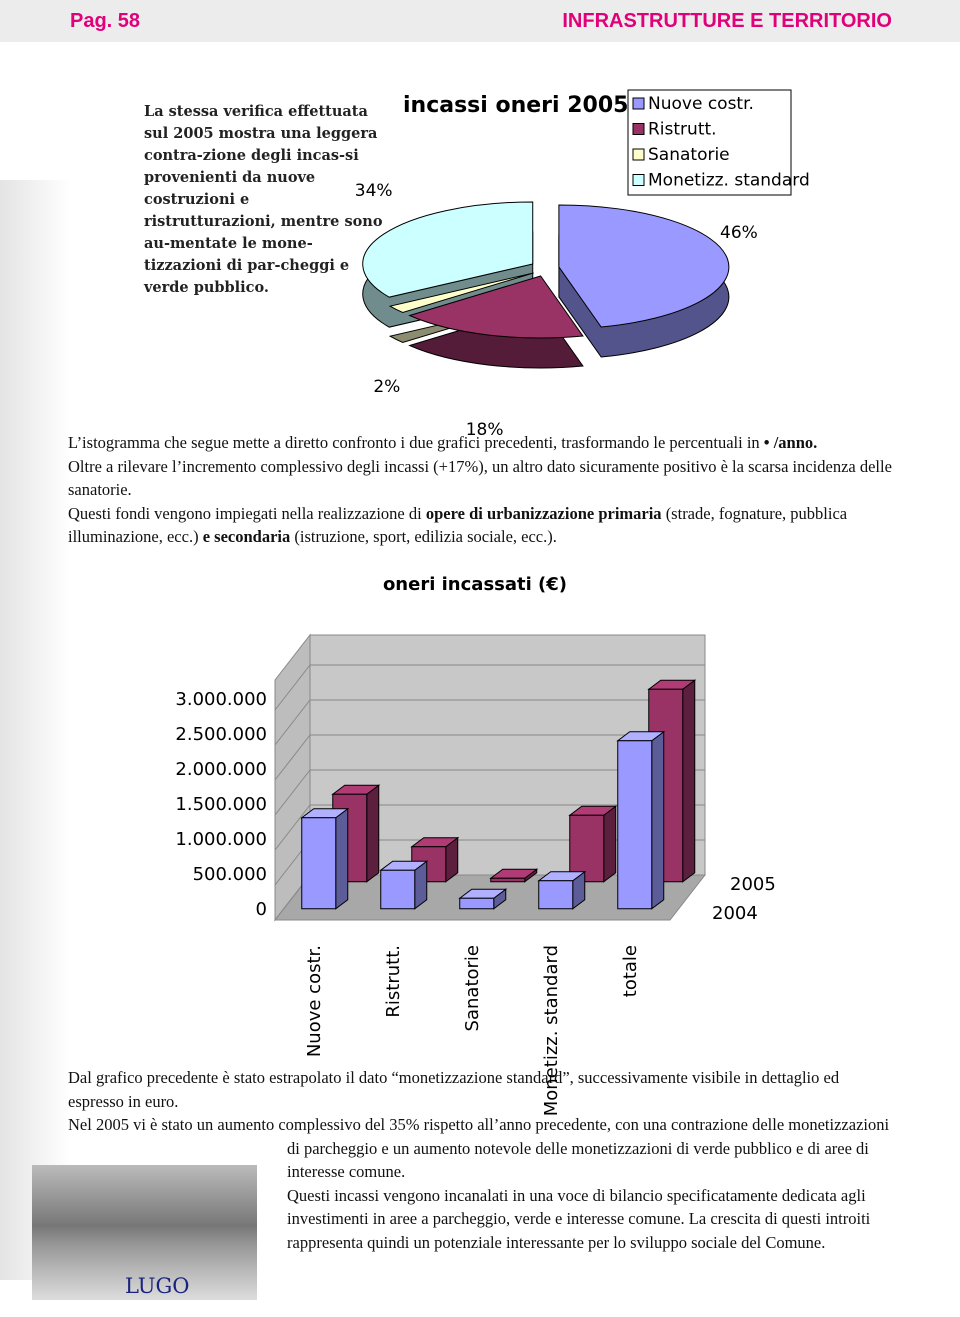  I want to click on data-label: 18%, so click(485, 430).